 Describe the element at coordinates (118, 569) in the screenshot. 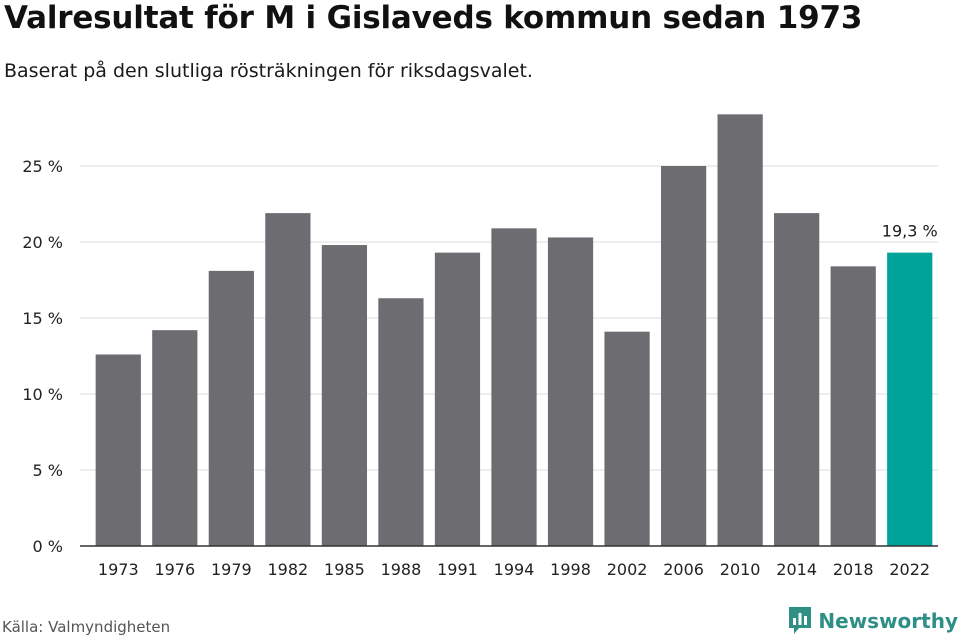

I see `x-tick-label: 1973` at that location.